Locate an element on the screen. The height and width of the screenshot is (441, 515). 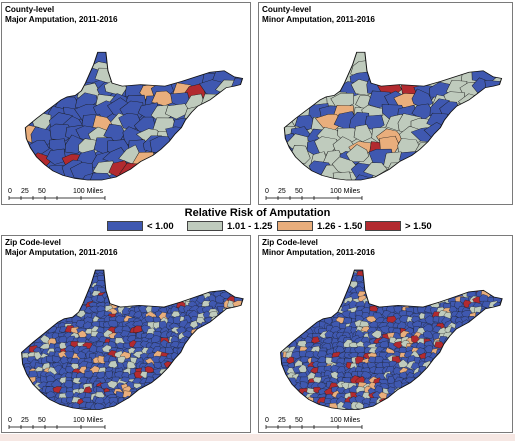
legend-title: Relative Risk of Amputation is located at coordinates (257, 213).